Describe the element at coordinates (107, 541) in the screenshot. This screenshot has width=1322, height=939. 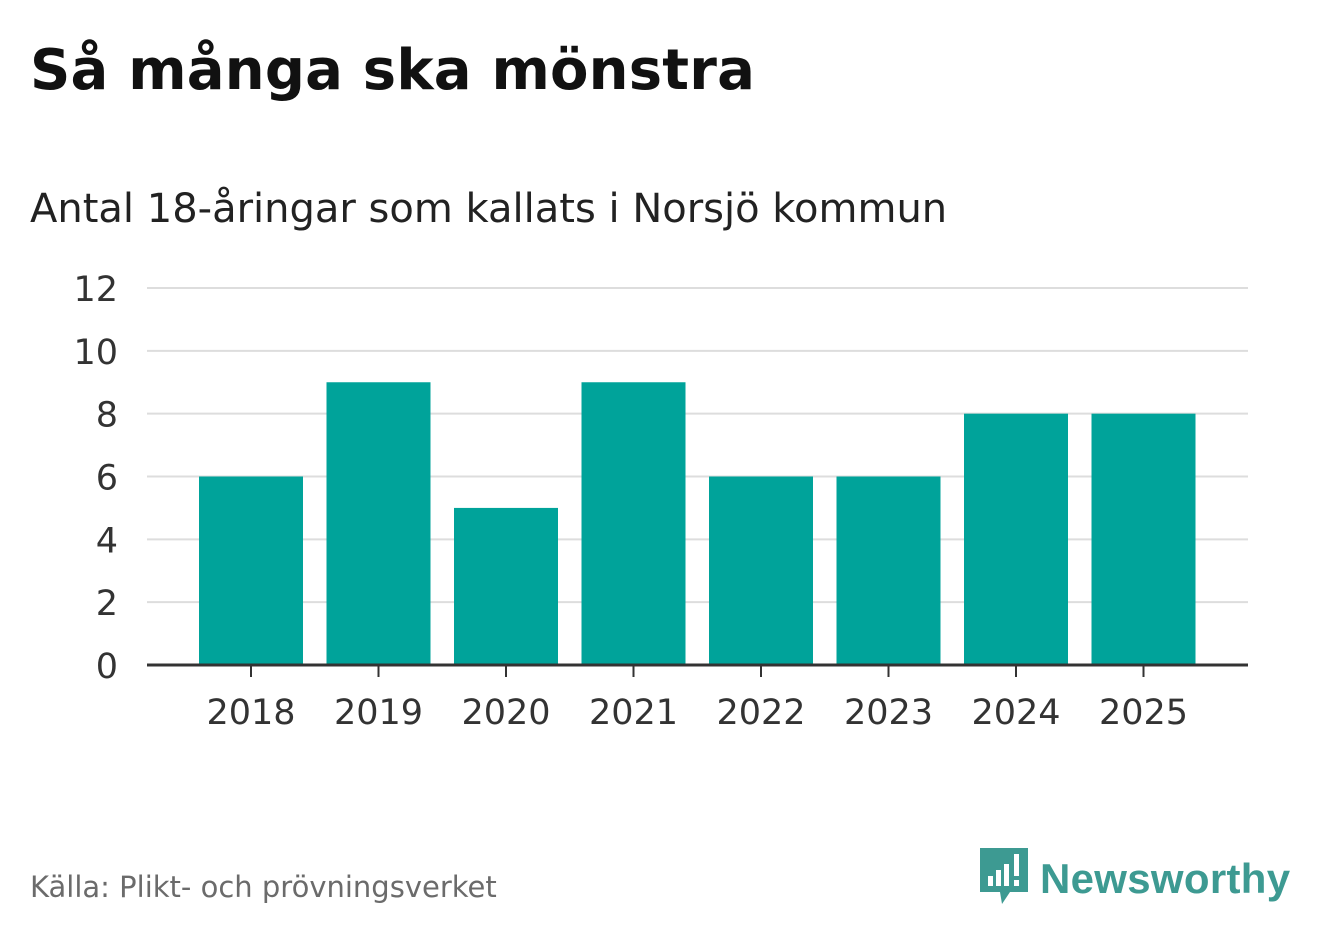
I see `y-tick-label: 4` at that location.